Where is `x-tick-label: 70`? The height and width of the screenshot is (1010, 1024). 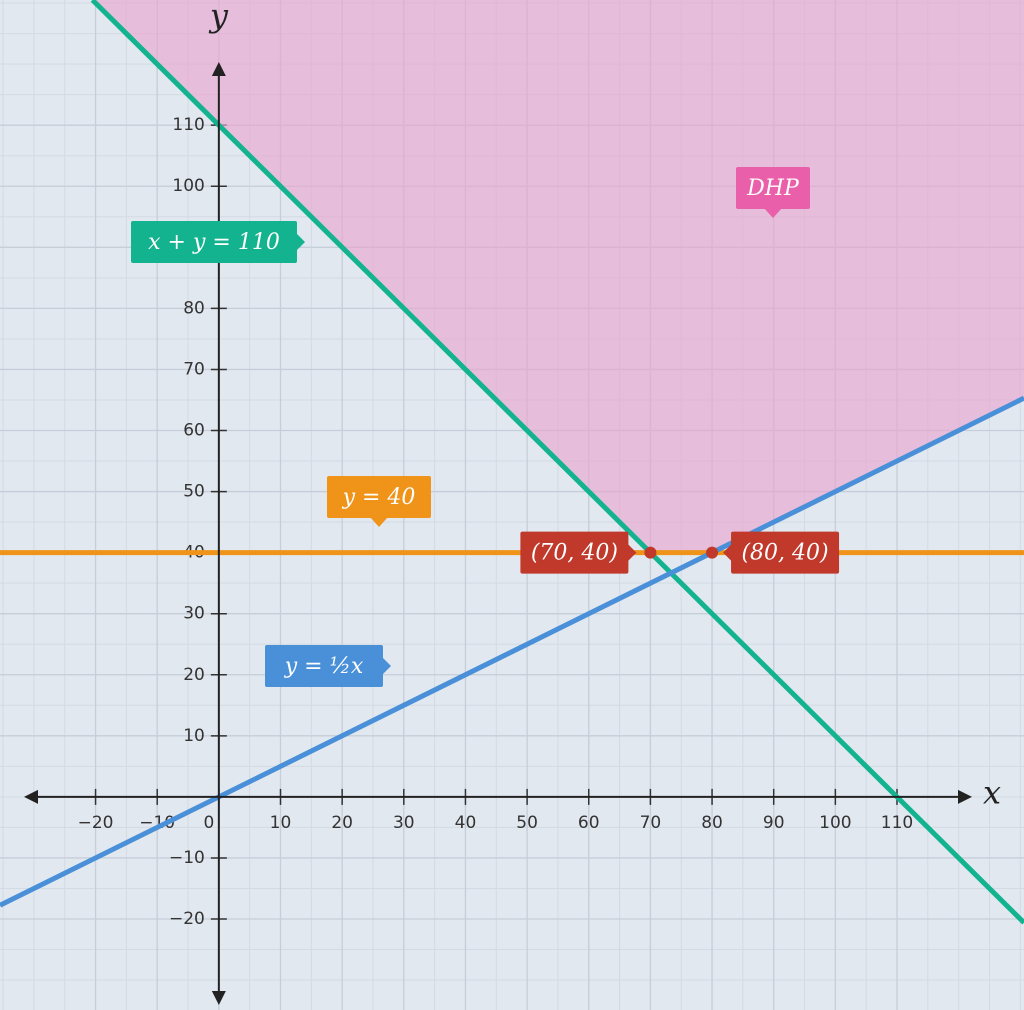
x-tick-label: 70 is located at coordinates (651, 823).